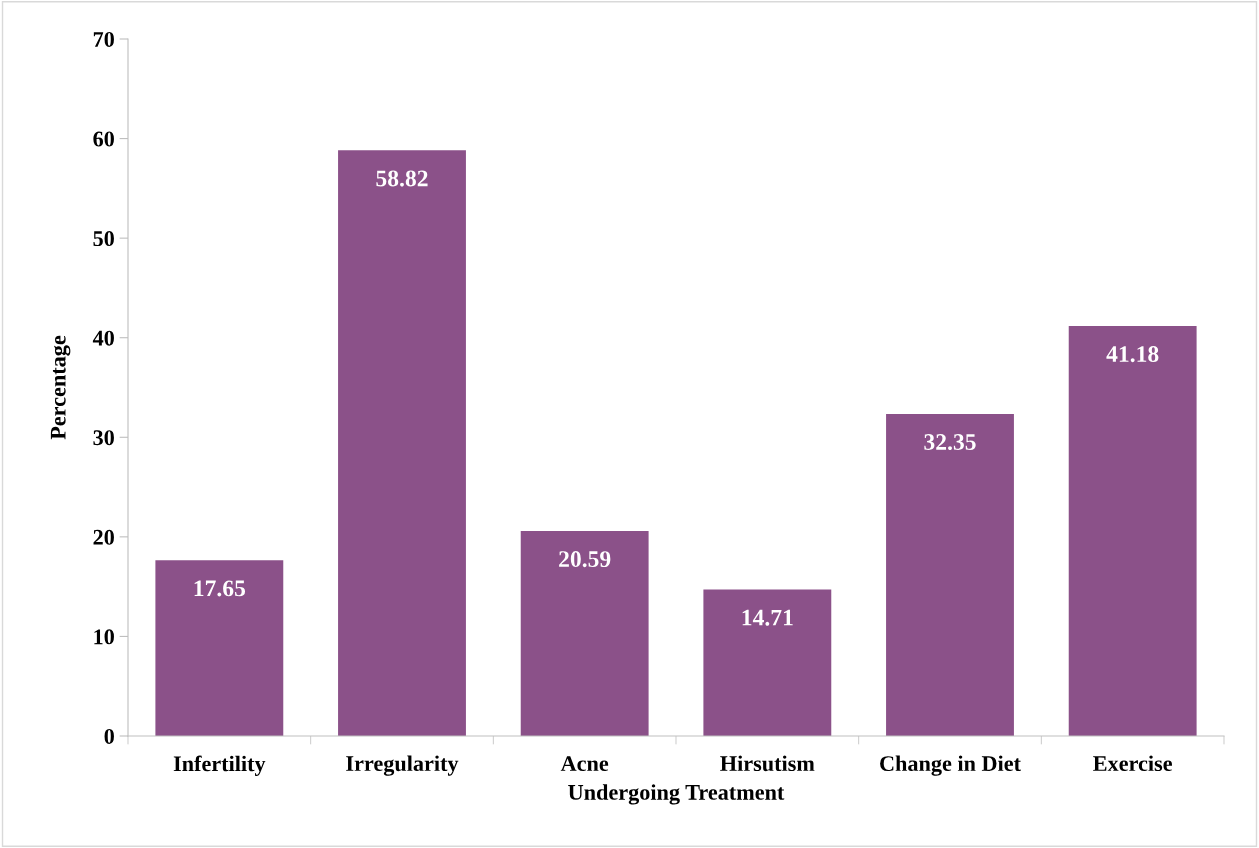  Describe the element at coordinates (767, 617) in the screenshot. I see `data-label: 14.71` at that location.